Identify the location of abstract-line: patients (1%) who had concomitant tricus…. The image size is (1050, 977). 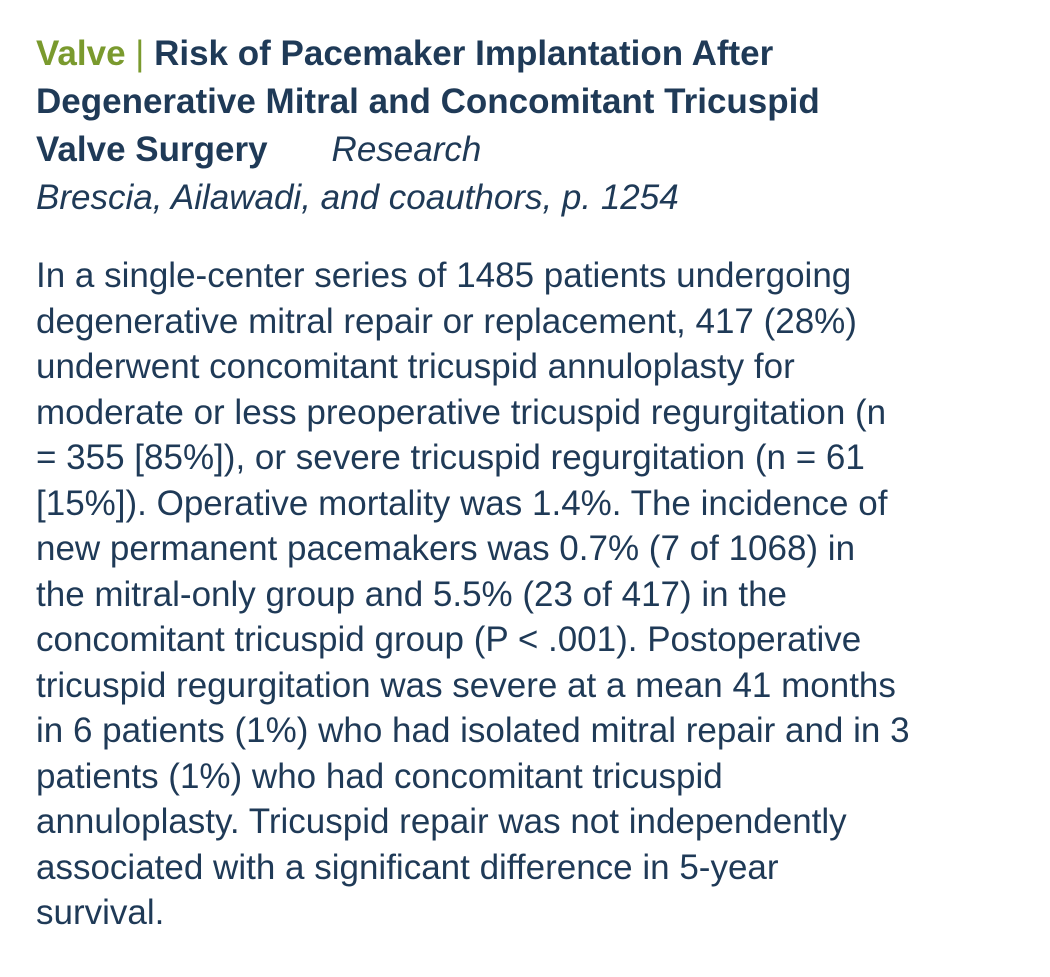
(379, 776).